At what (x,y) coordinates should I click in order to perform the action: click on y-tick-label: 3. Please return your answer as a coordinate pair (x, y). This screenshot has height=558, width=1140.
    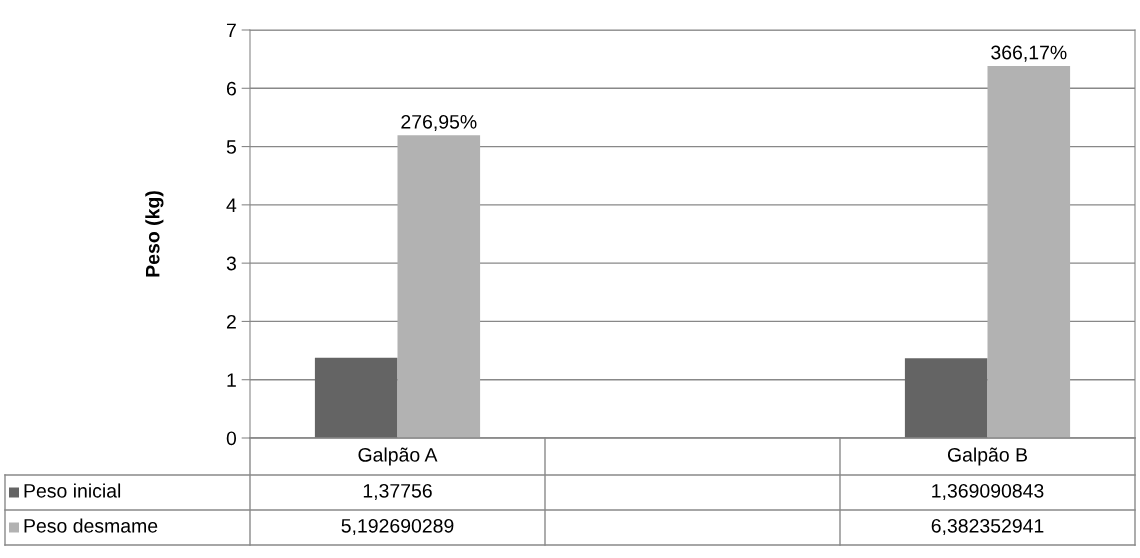
    Looking at the image, I should click on (231, 263).